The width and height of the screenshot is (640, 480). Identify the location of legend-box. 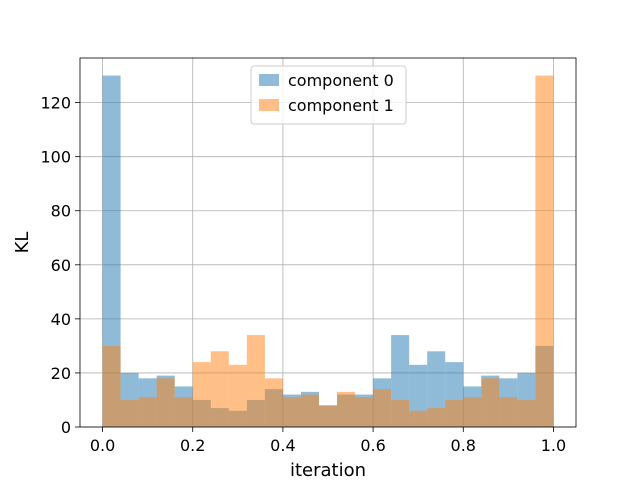
(328, 95).